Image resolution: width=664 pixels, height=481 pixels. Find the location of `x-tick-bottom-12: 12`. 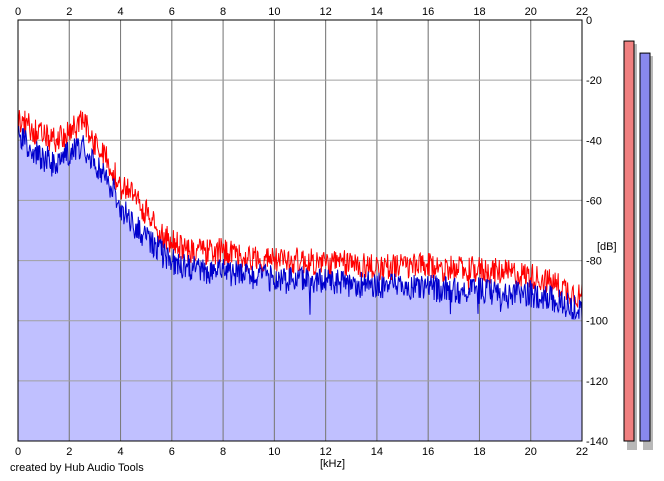

x-tick-bottom-12: 12 is located at coordinates (326, 452).